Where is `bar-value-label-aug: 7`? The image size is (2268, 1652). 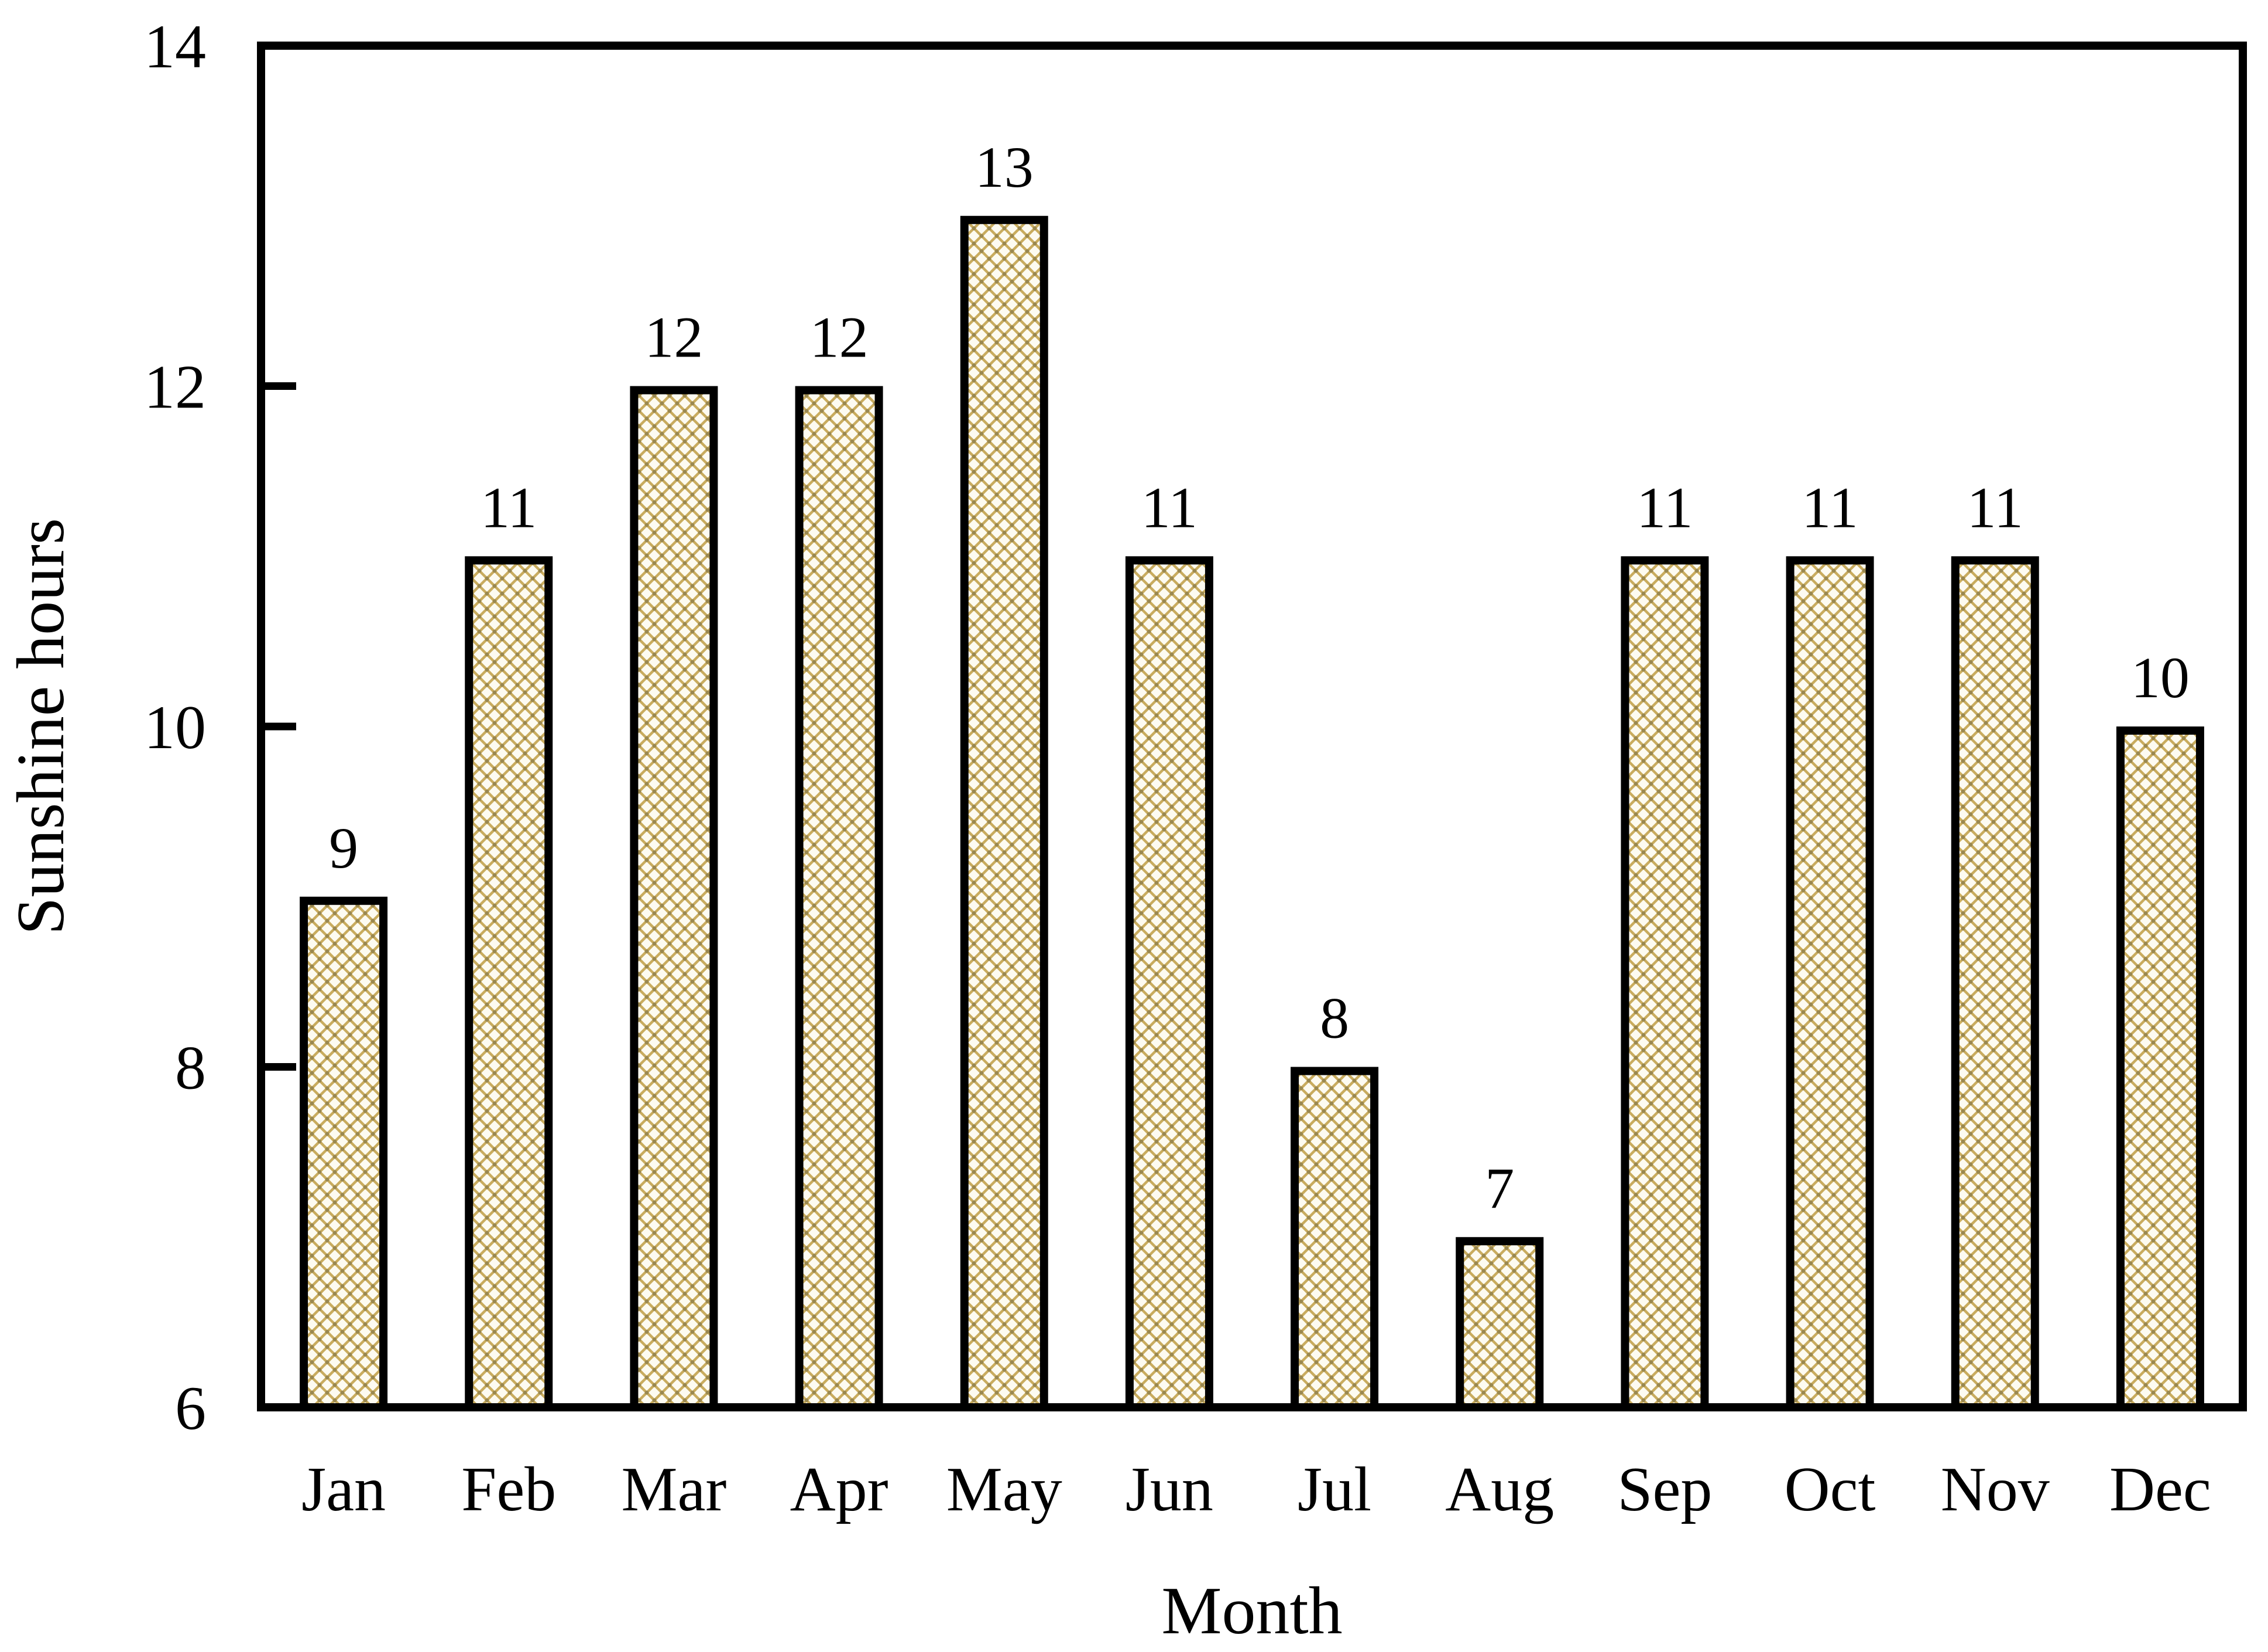
bar-value-label-aug: 7 is located at coordinates (1499, 1188).